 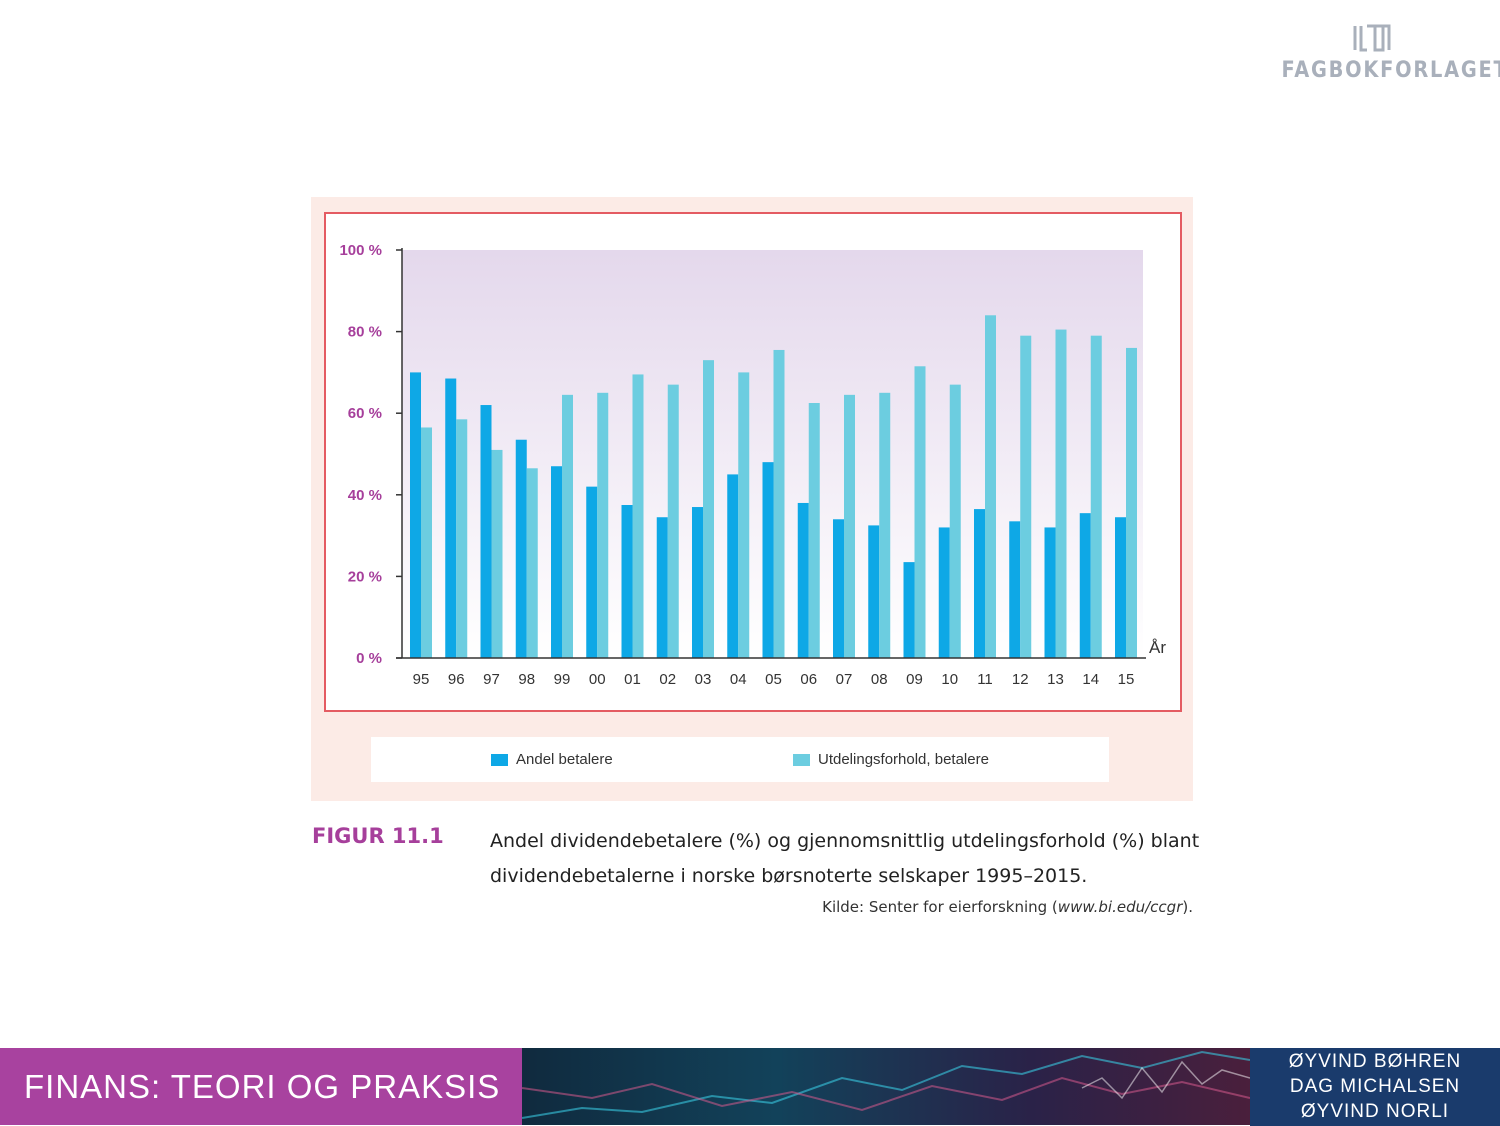 What do you see at coordinates (632, 679) in the screenshot?
I see `x-tick-label: 01` at bounding box center [632, 679].